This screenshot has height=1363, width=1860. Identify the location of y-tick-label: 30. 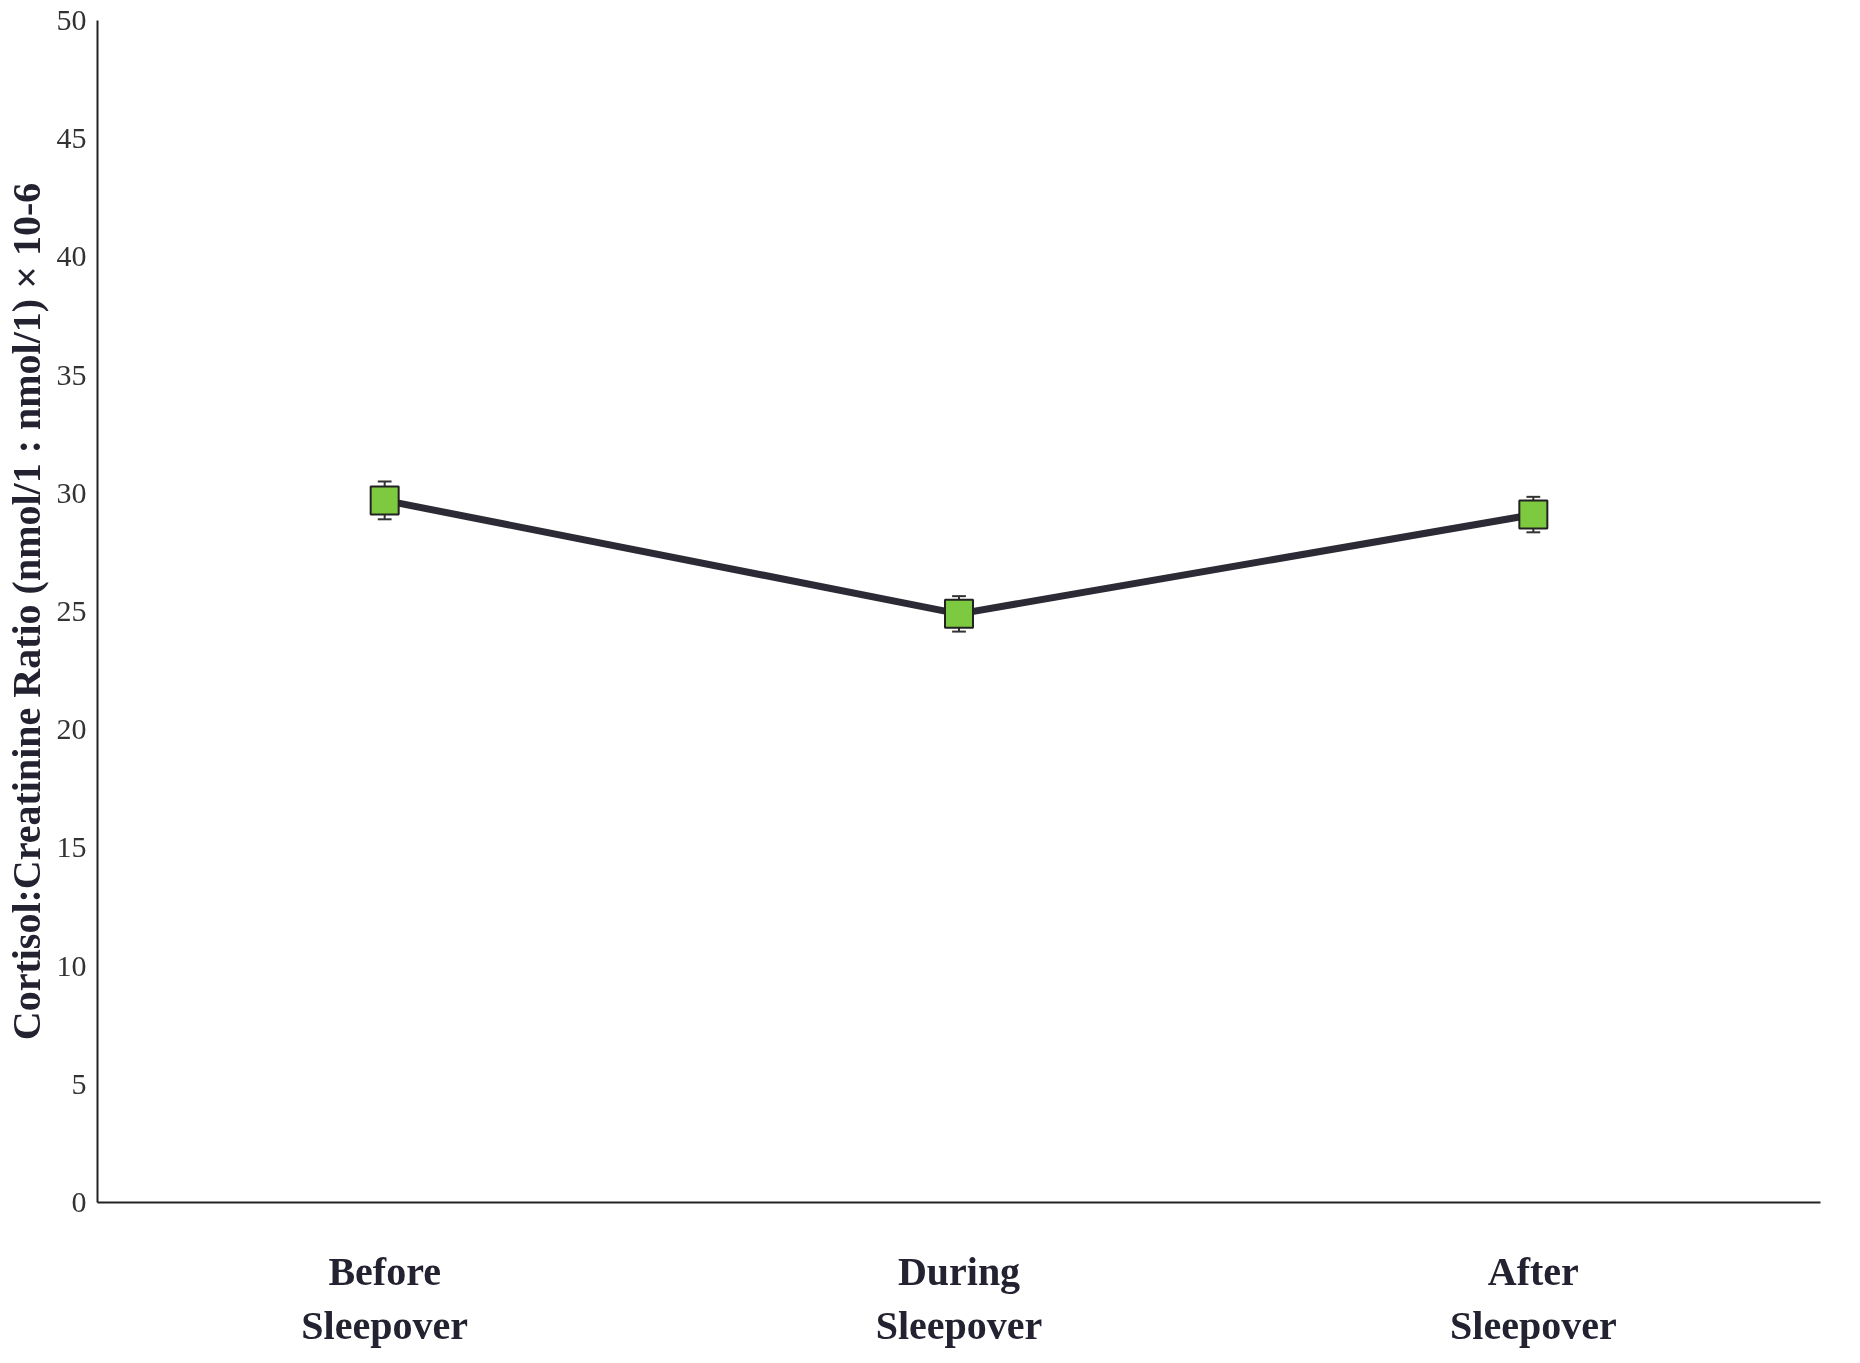
(71, 492).